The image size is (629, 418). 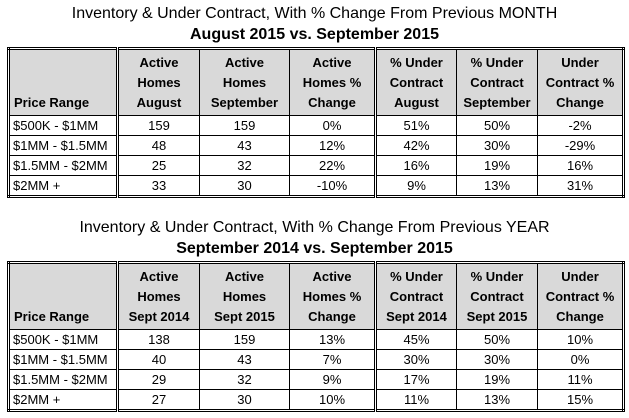 What do you see at coordinates (416, 339) in the screenshot?
I see `value-cell: 45%` at bounding box center [416, 339].